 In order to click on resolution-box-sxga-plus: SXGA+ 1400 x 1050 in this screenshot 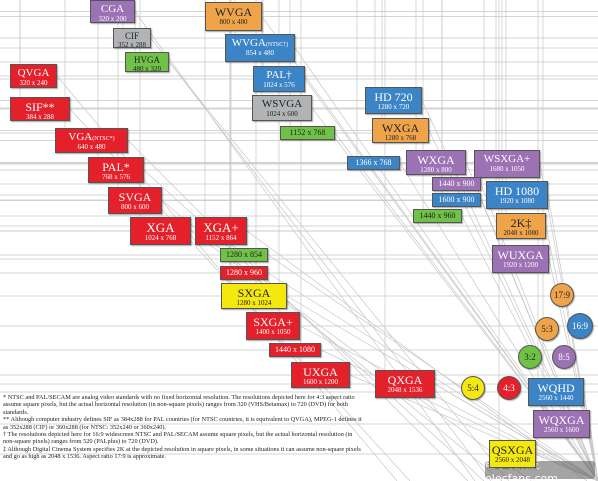, I will do `click(273, 326)`.